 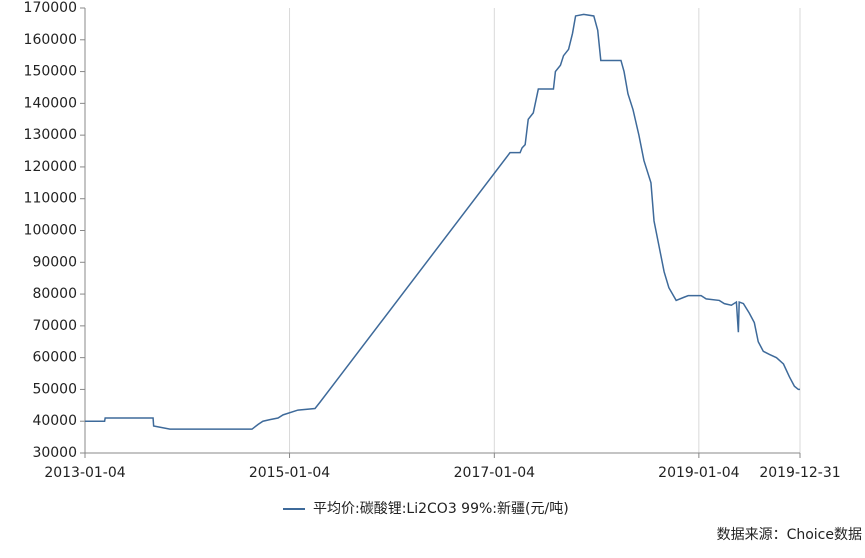 I want to click on x-tick-label: 2019-12-31, so click(x=799, y=473).